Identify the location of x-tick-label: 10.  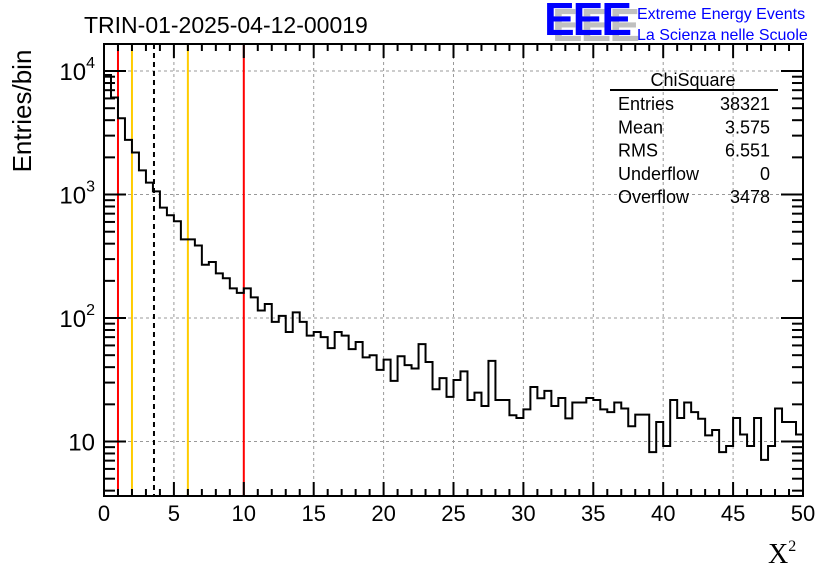
(244, 513).